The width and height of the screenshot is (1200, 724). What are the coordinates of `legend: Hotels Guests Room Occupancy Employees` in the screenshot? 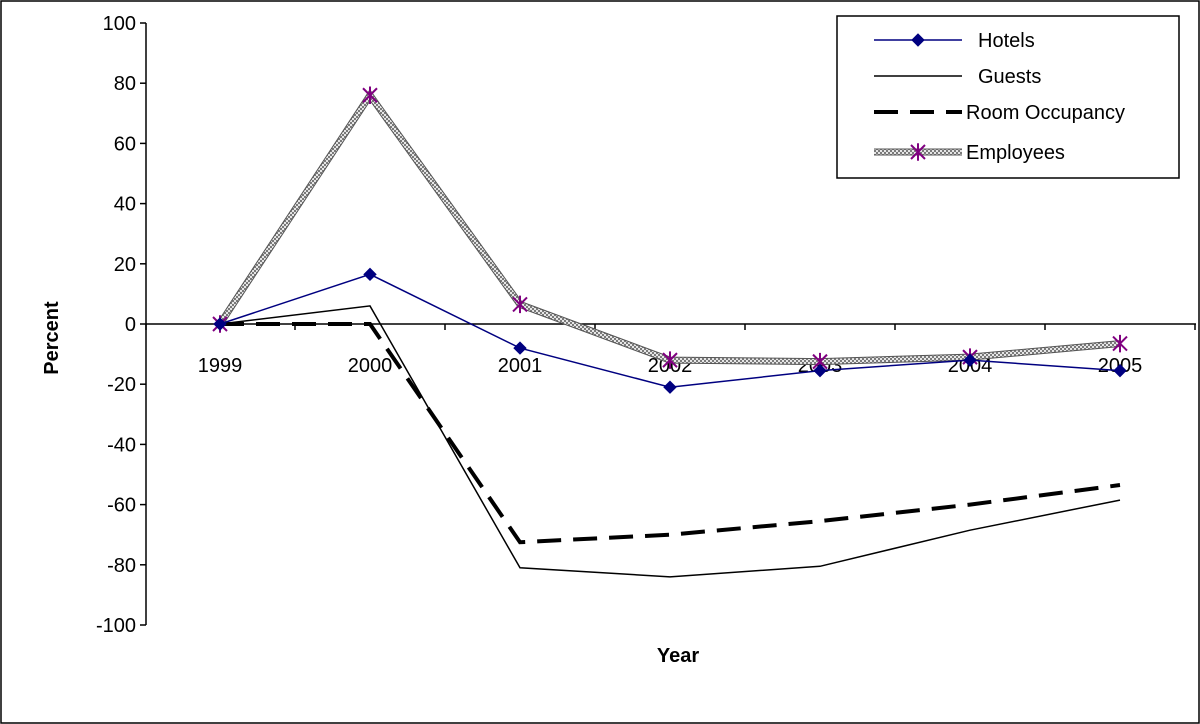 It's located at (1008, 97).